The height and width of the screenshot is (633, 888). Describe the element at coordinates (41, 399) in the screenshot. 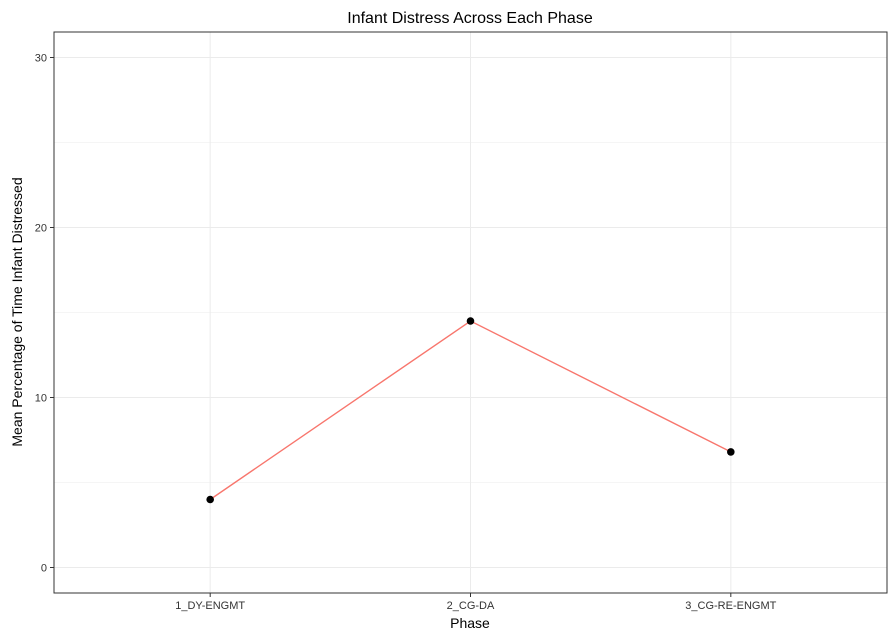

I see `y-tick-label: 10` at that location.